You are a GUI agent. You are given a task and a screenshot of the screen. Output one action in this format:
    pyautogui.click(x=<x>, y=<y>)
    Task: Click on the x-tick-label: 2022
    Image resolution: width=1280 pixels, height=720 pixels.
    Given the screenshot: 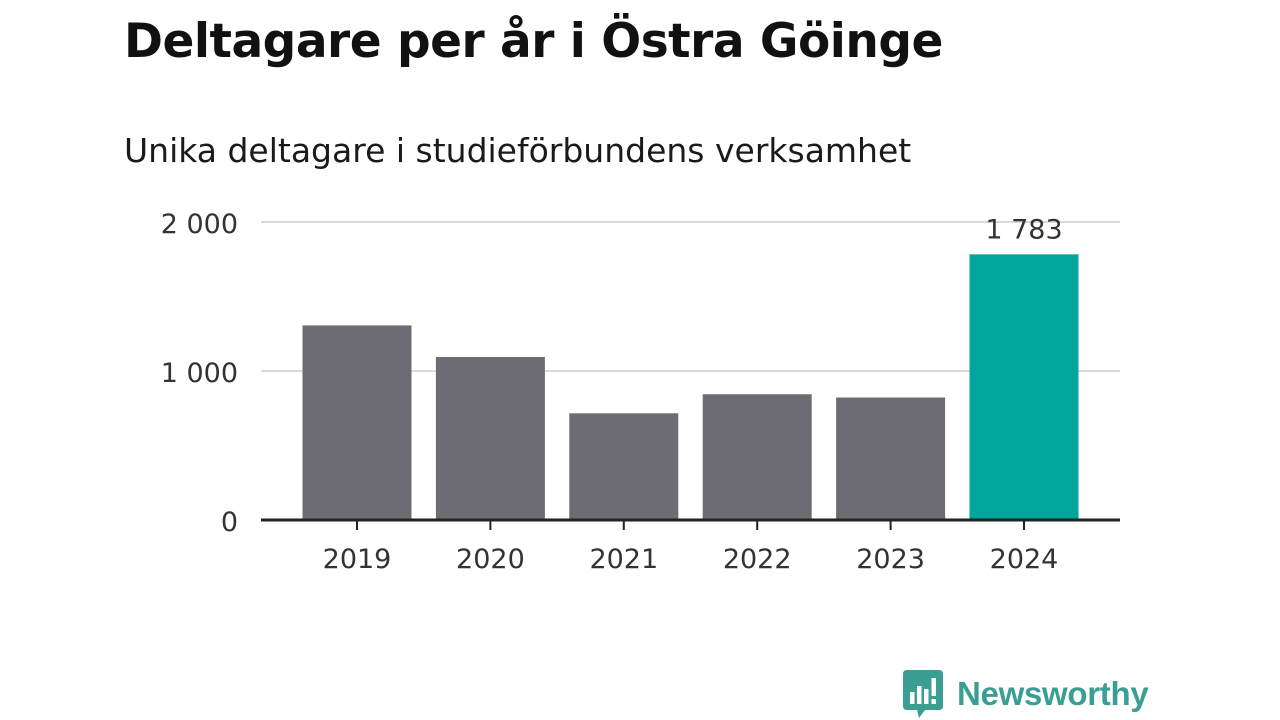 What is the action you would take?
    pyautogui.click(x=757, y=559)
    